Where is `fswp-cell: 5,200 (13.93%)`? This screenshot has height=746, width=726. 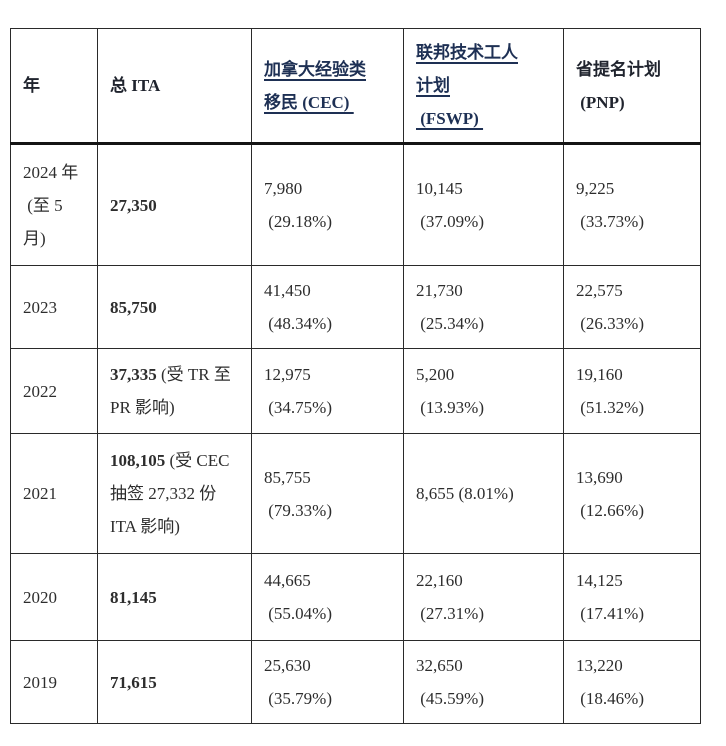 fswp-cell: 5,200 (13.93%) is located at coordinates (483, 391).